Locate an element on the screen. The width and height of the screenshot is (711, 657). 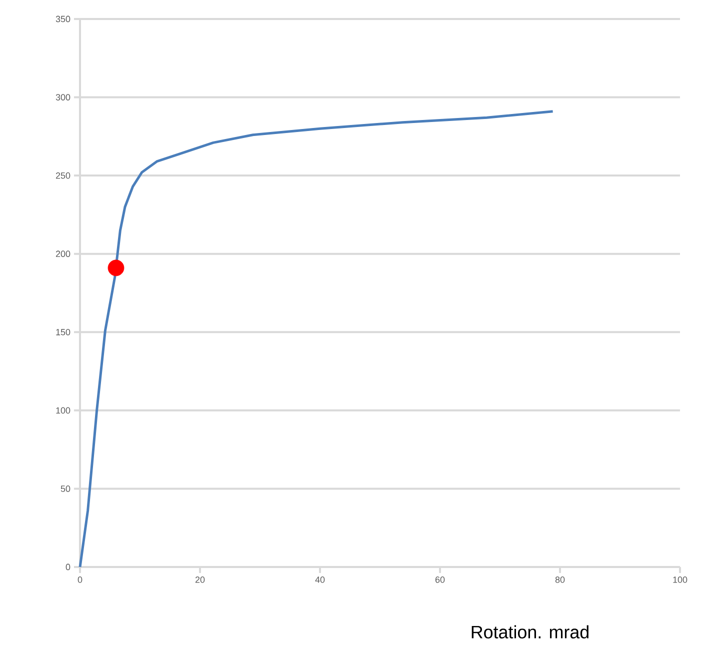
x-axis-title: Rotation. mrad is located at coordinates (530, 631).